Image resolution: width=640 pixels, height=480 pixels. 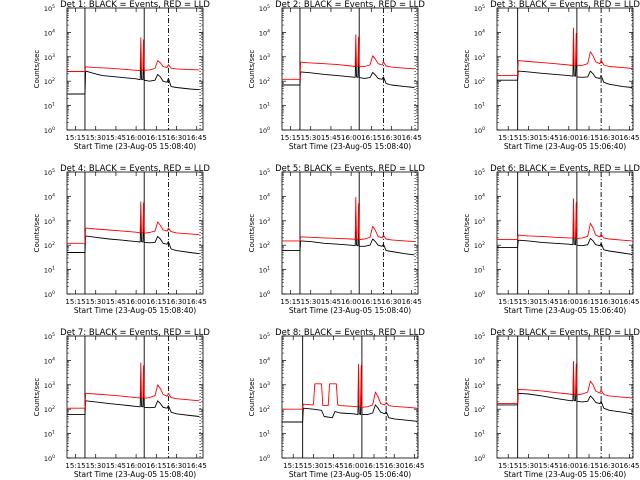 What do you see at coordinates (49, 409) in the screenshot?
I see `y-tick-label: 10²` at bounding box center [49, 409].